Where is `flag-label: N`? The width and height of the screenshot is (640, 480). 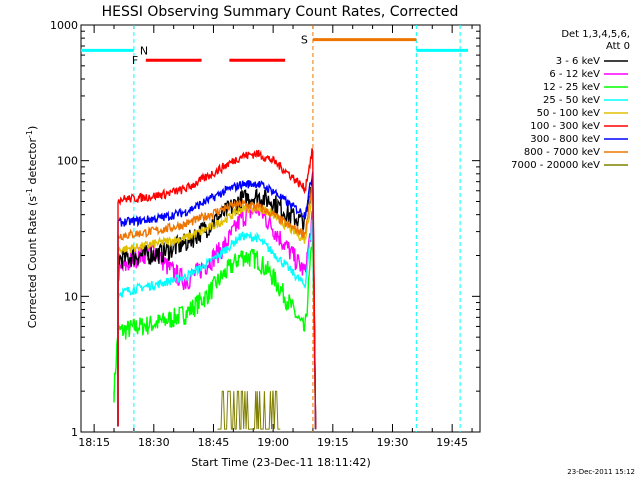 flag-label: N is located at coordinates (144, 50).